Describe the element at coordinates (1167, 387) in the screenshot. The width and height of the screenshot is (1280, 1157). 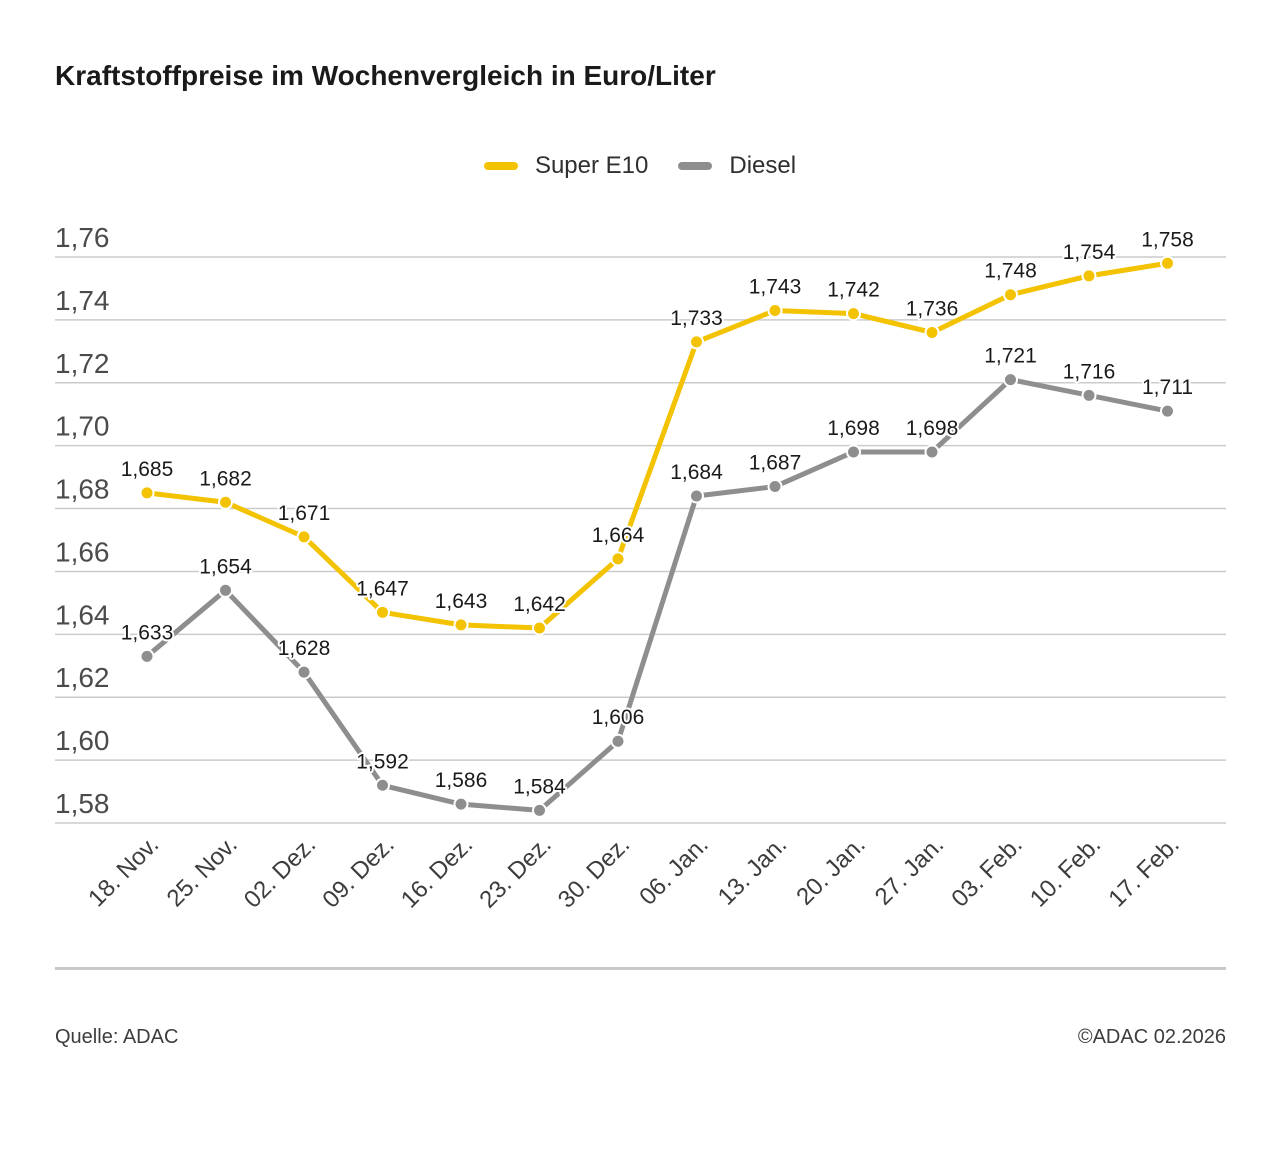
I see `data-point-label: 1,711` at that location.